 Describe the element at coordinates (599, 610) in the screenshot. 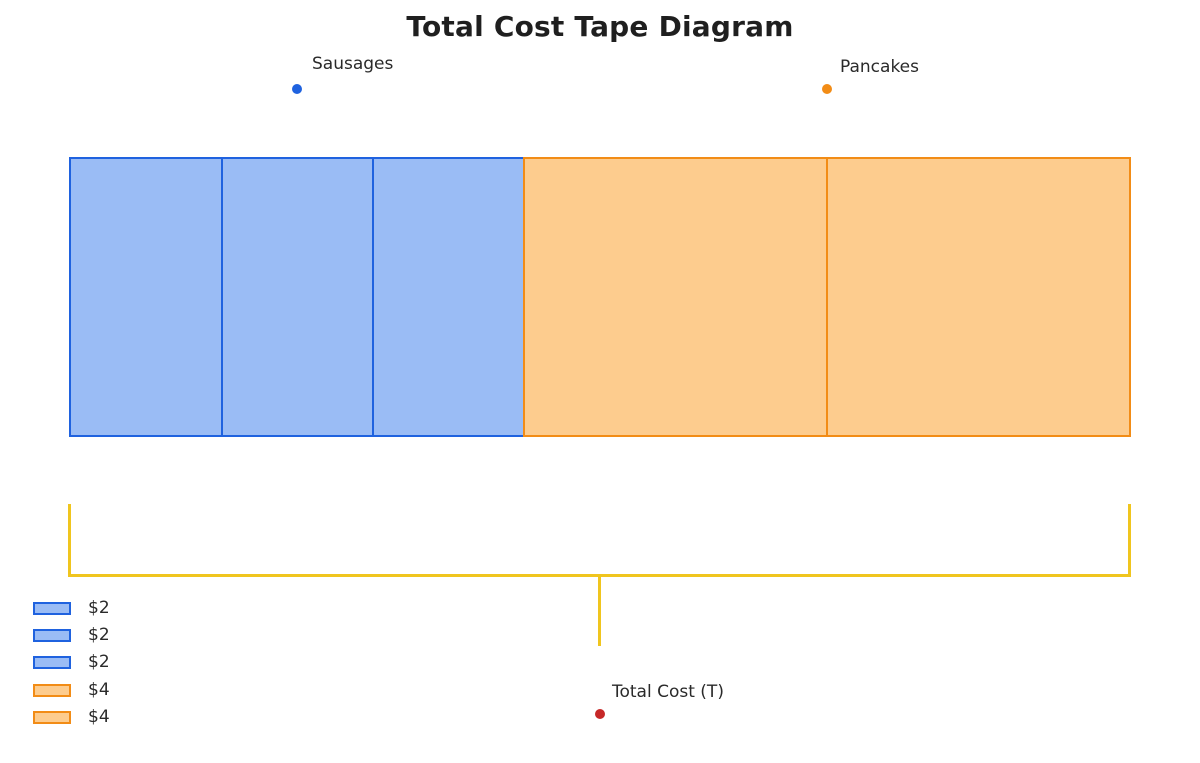

I see `bracket-stem` at that location.